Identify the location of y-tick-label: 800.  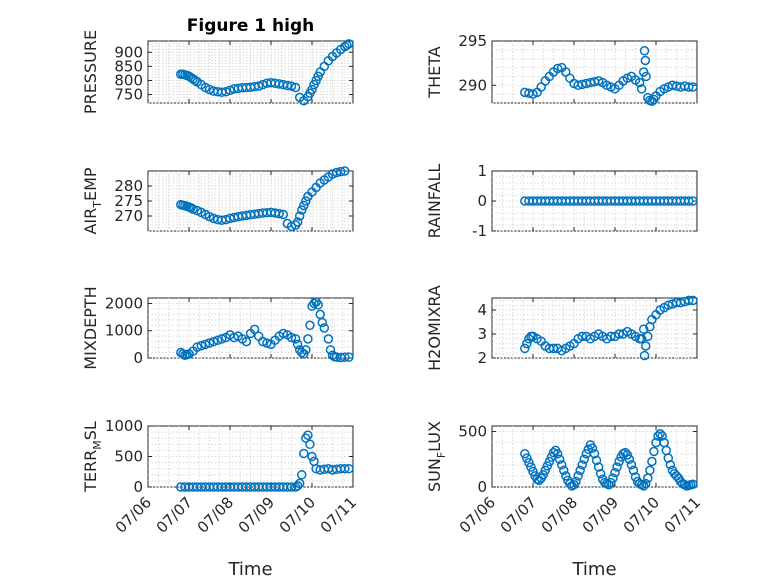
(128, 80).